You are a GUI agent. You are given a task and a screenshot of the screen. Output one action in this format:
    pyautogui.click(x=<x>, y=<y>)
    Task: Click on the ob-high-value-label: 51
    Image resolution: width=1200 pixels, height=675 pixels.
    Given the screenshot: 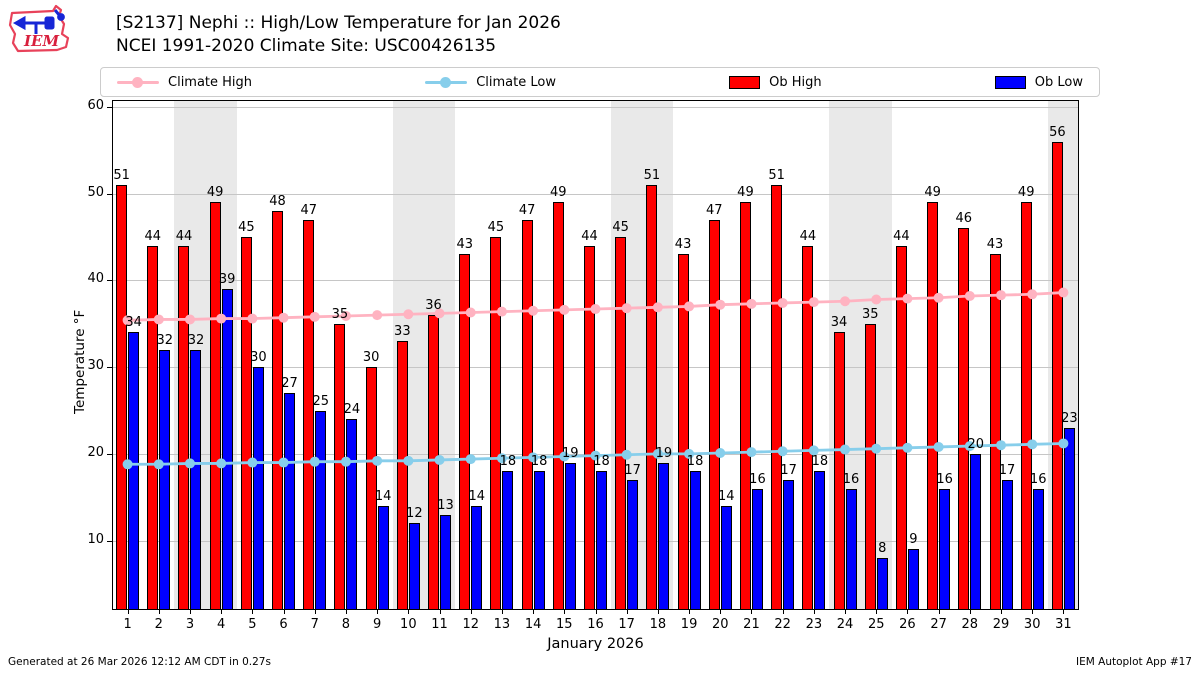 What is the action you would take?
    pyautogui.click(x=776, y=175)
    